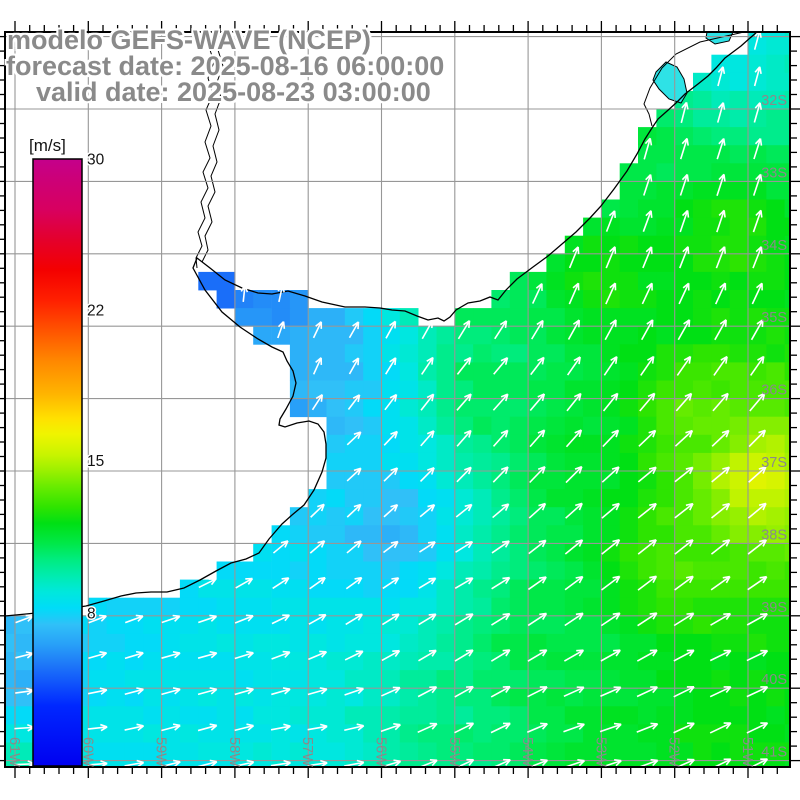  Describe the element at coordinates (694, 79) in the screenshot. I see `lagoon-shore-line` at that location.